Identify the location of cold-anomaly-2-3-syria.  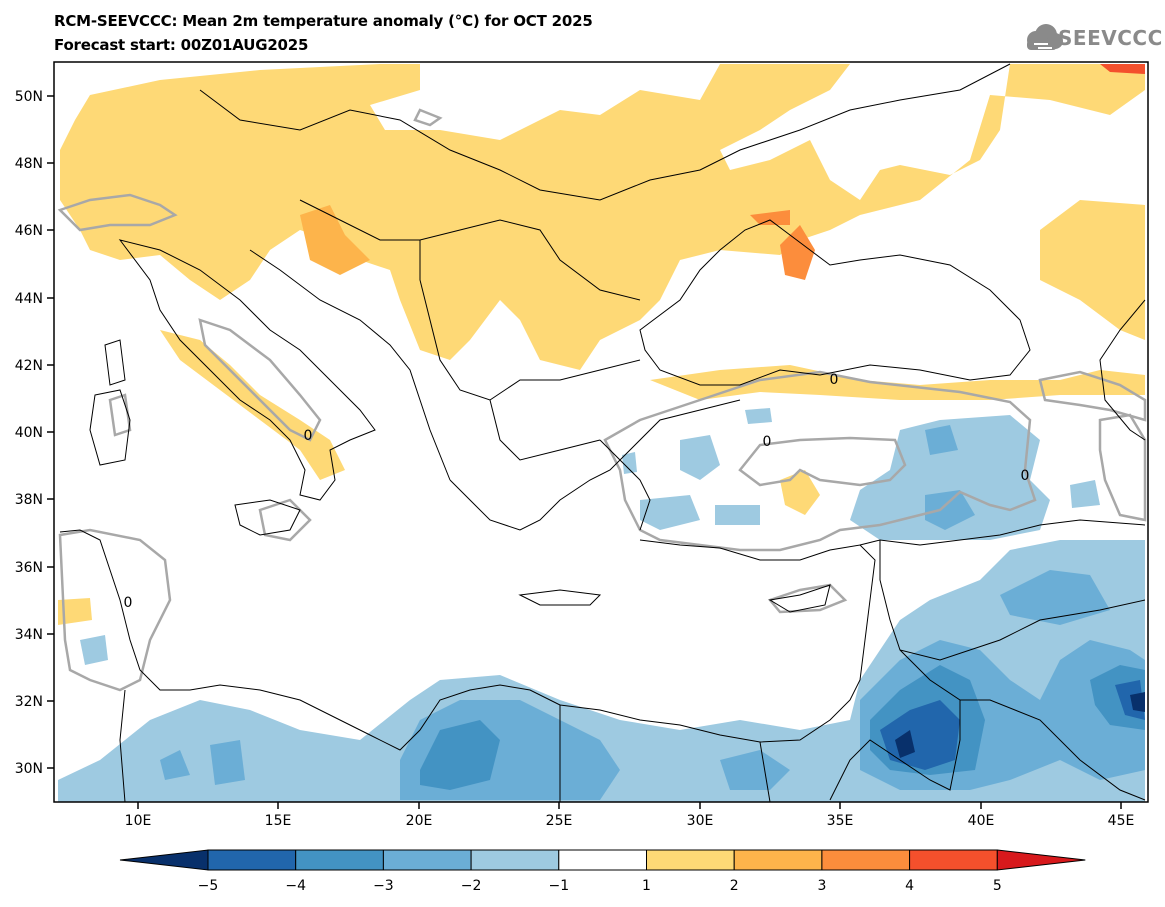
(1055, 597).